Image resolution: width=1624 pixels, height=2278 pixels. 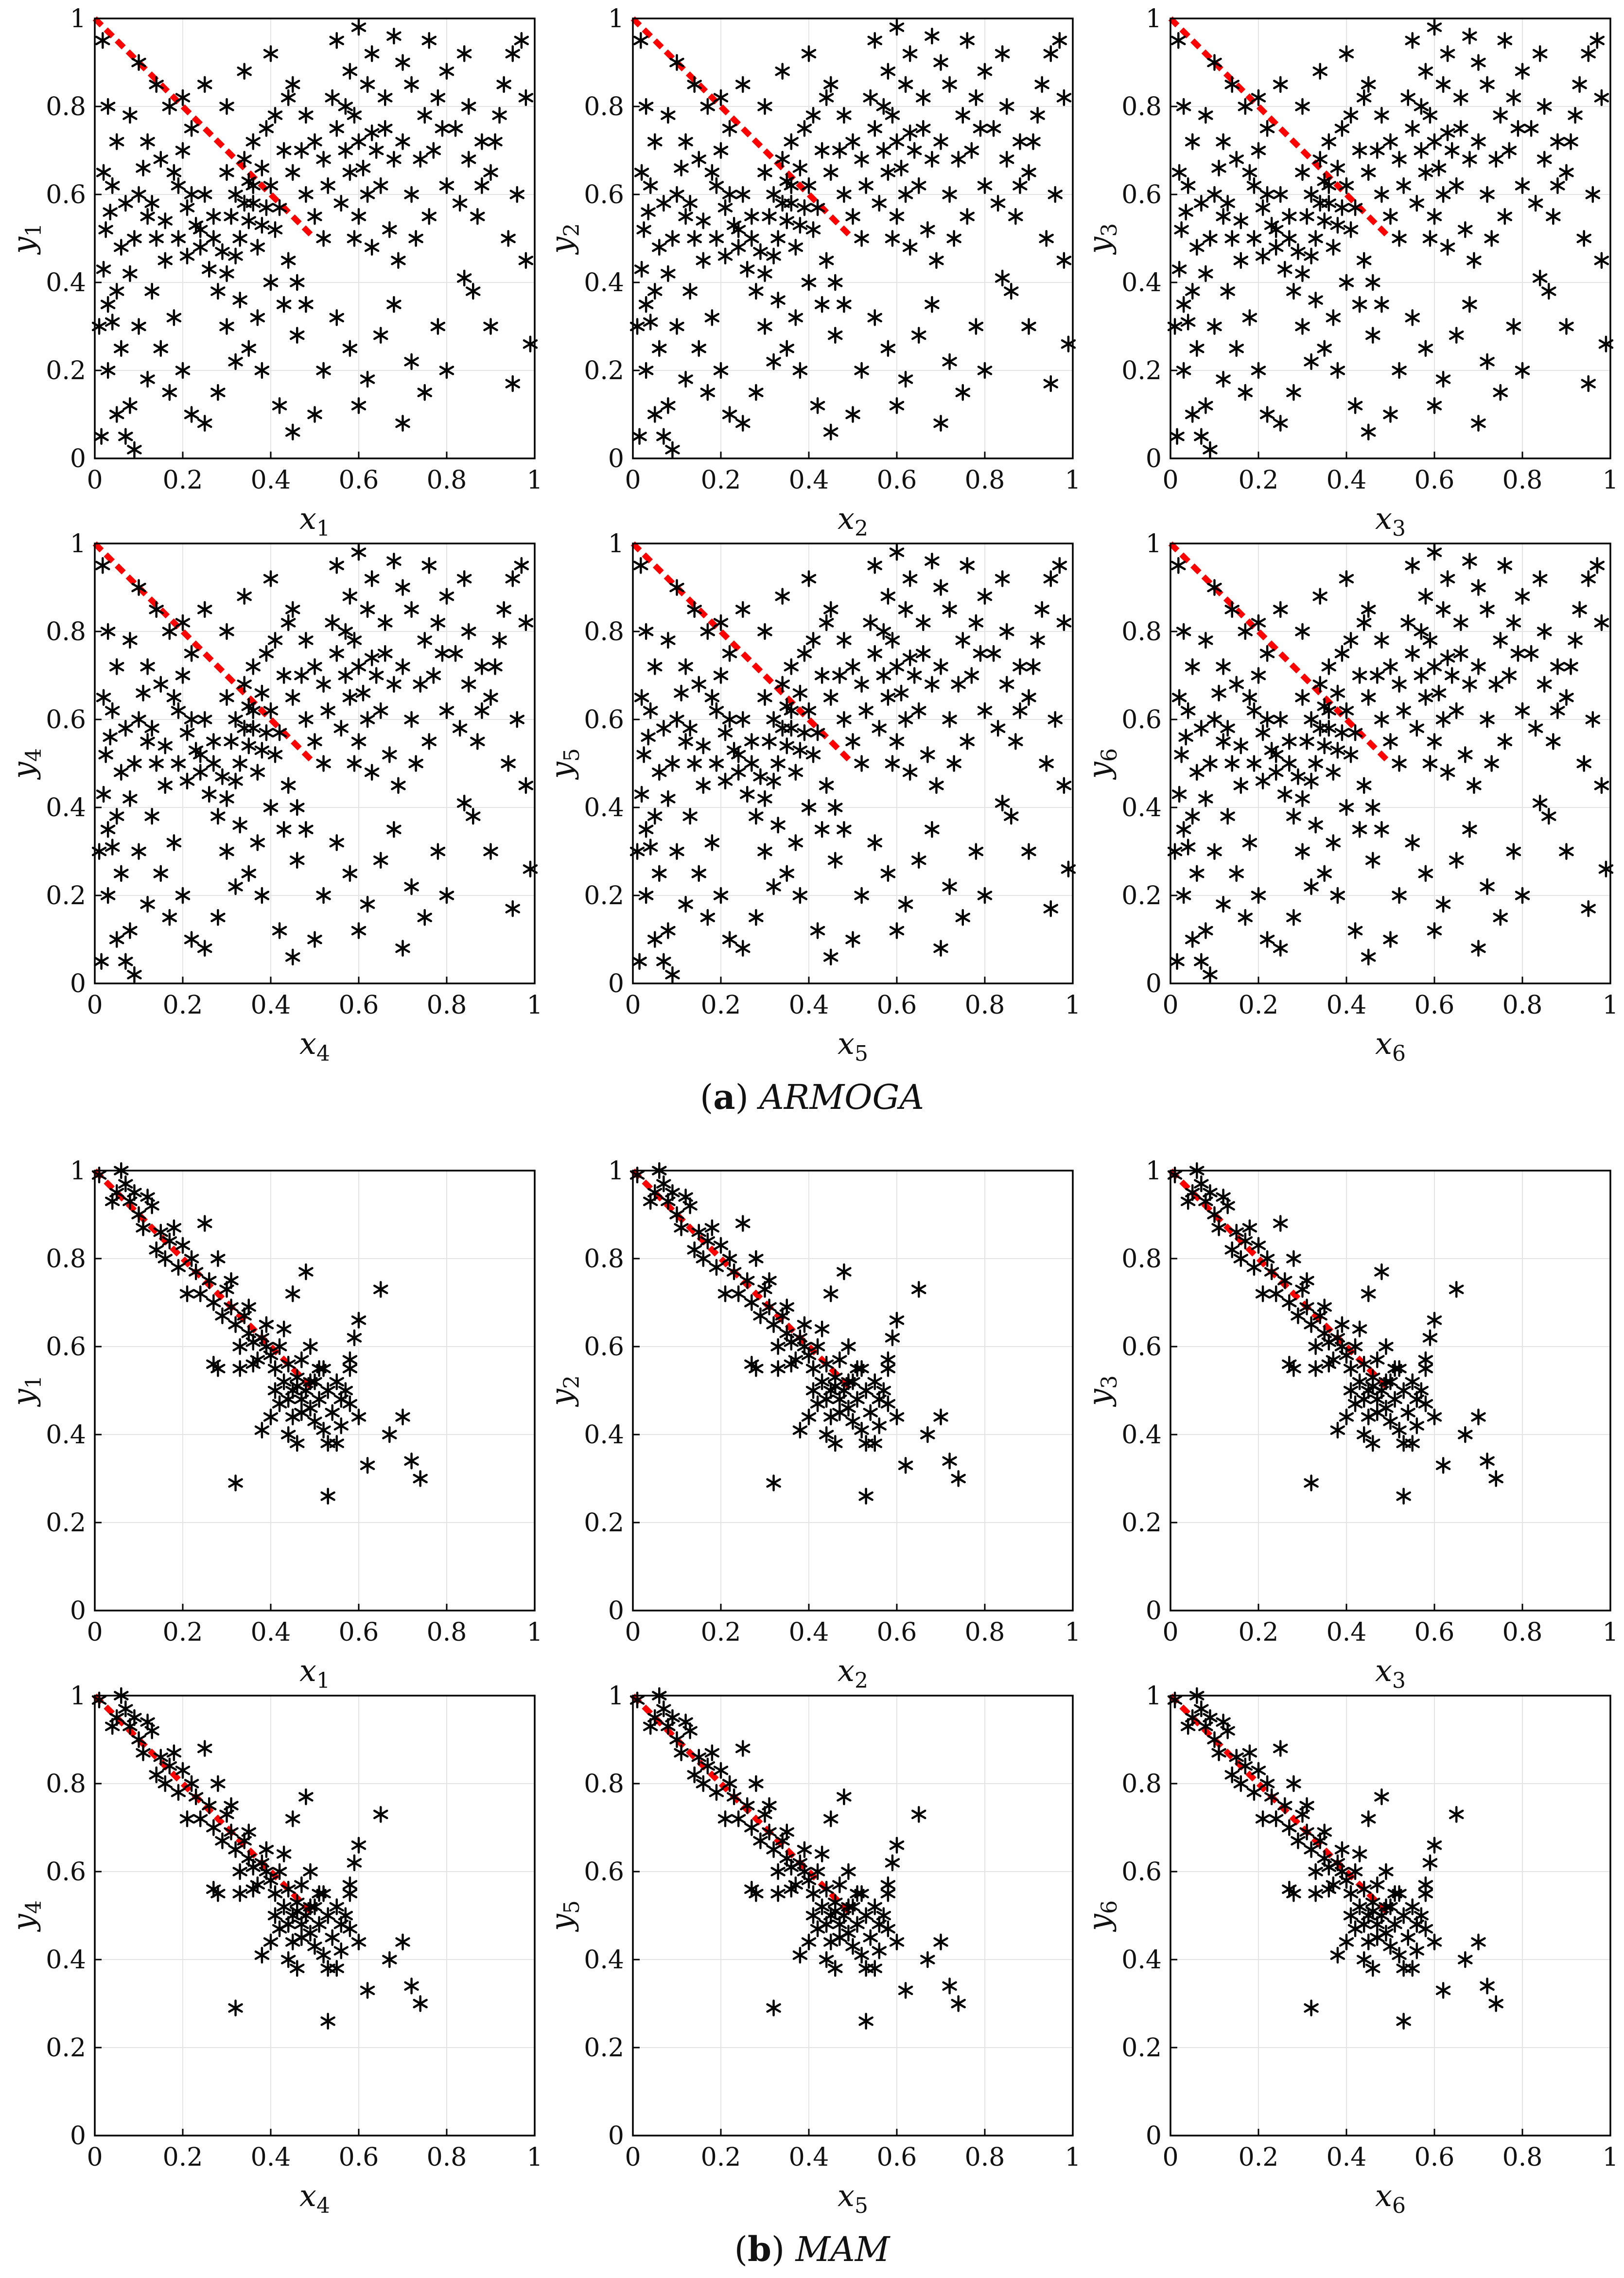 I want to click on x-tick-label: 0.2, so click(x=721, y=1005).